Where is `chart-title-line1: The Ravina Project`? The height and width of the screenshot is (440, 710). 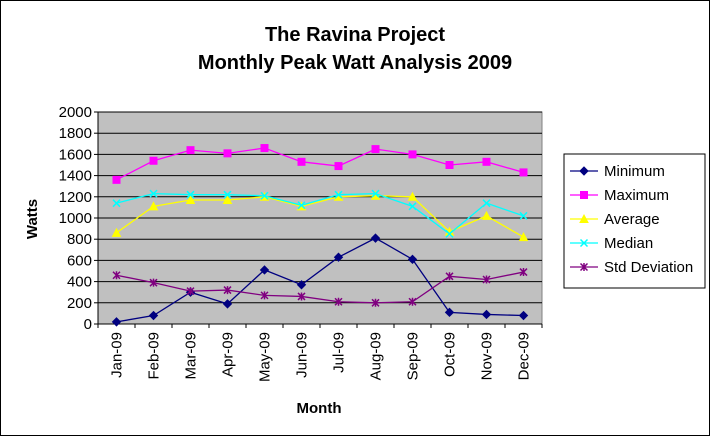
chart-title-line1: The Ravina Project is located at coordinates (355, 35).